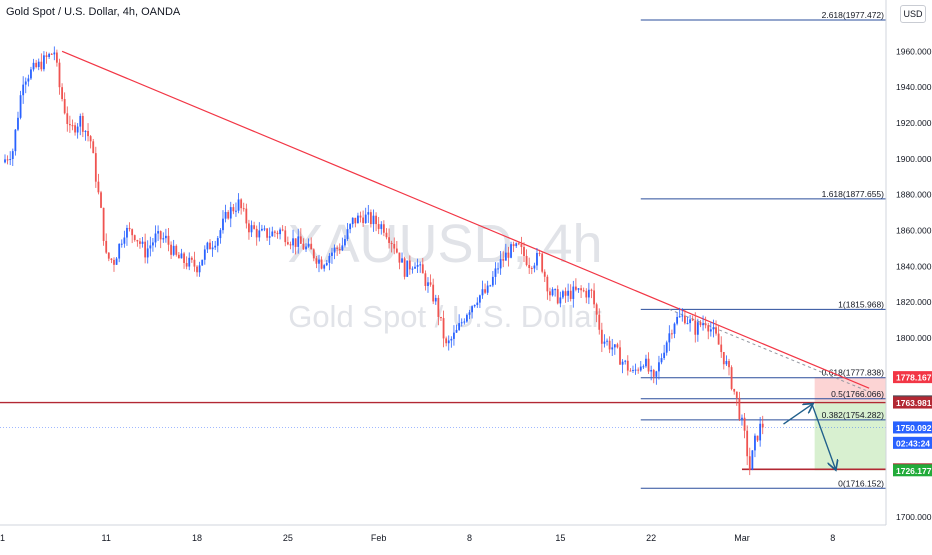  What do you see at coordinates (769, 350) in the screenshot?
I see `dashed-channel-line` at bounding box center [769, 350].